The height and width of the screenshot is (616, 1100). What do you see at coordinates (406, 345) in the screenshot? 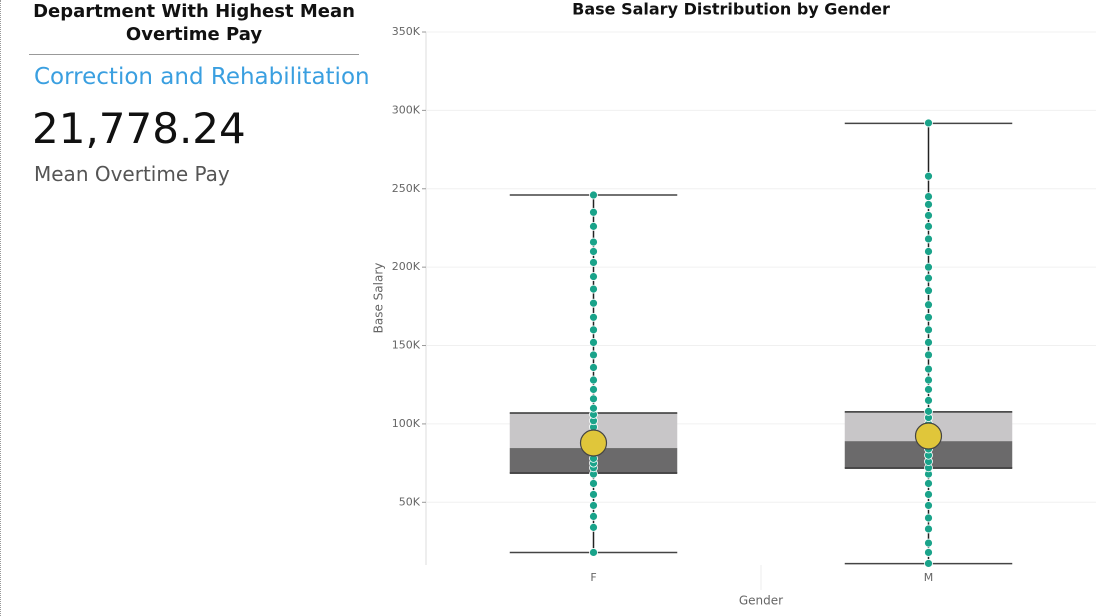
I see `y-tick-label: 150K` at bounding box center [406, 345].